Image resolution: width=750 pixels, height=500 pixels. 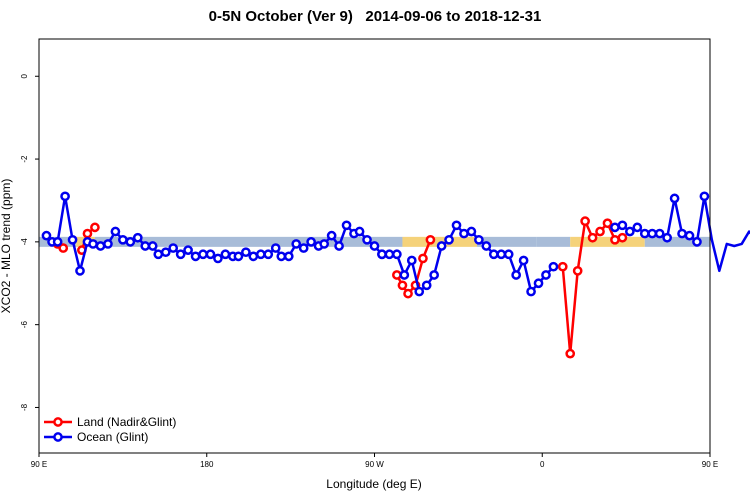 I want to click on x-tick-label: 0, so click(x=542, y=464).